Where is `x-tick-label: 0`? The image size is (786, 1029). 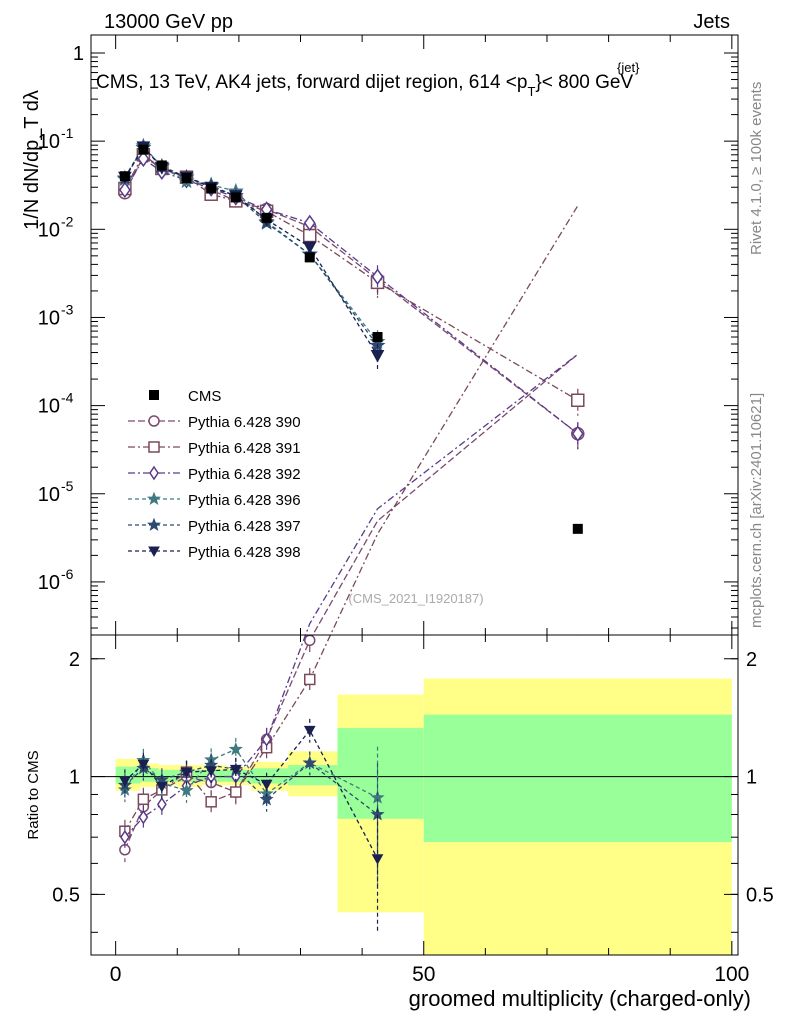 x-tick-label: 0 is located at coordinates (116, 974).